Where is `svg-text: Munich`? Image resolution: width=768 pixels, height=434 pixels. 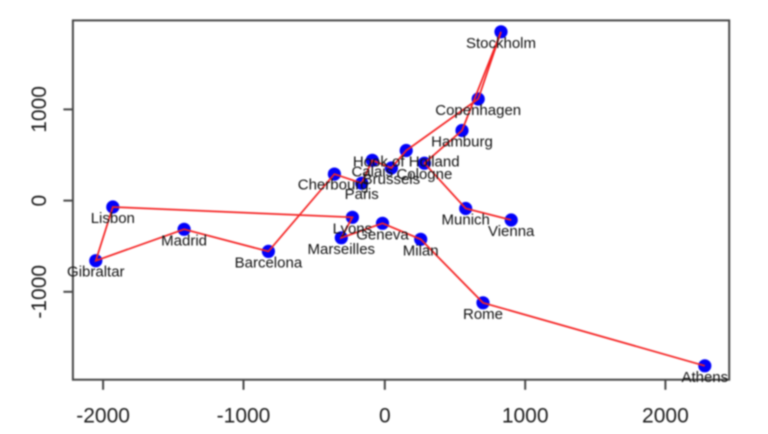 svg-text: Munich is located at coordinates (466, 220).